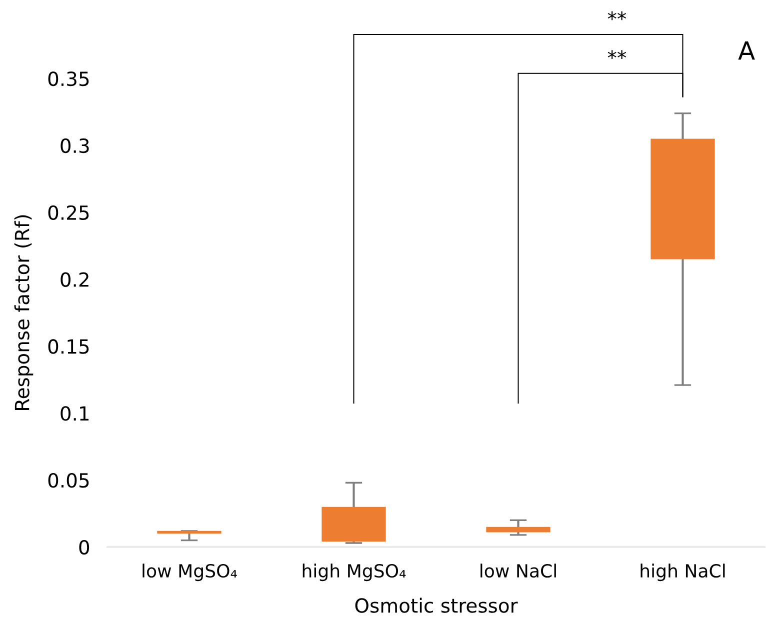 Image resolution: width=766 pixels, height=623 pixels. Describe the element at coordinates (189, 573) in the screenshot. I see `x-tick-label: low MgSO₄` at that location.